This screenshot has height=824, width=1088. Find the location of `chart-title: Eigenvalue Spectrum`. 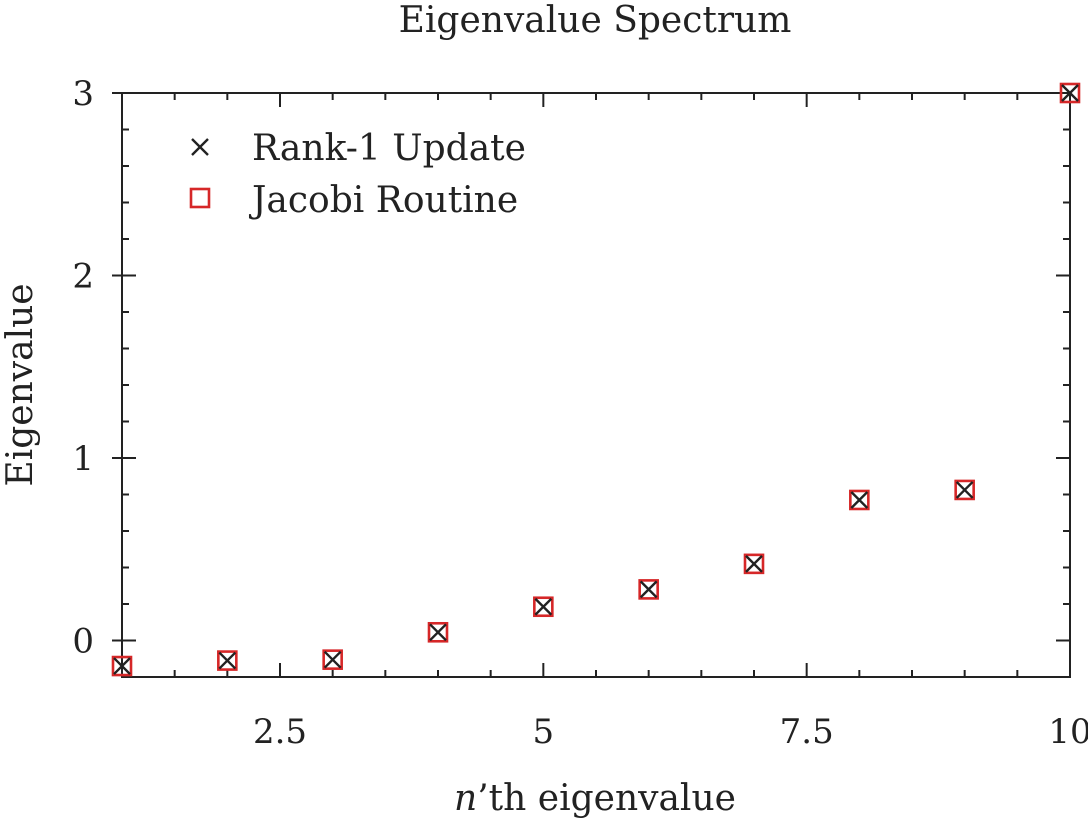

chart-title: Eigenvalue Spectrum is located at coordinates (595, 20).